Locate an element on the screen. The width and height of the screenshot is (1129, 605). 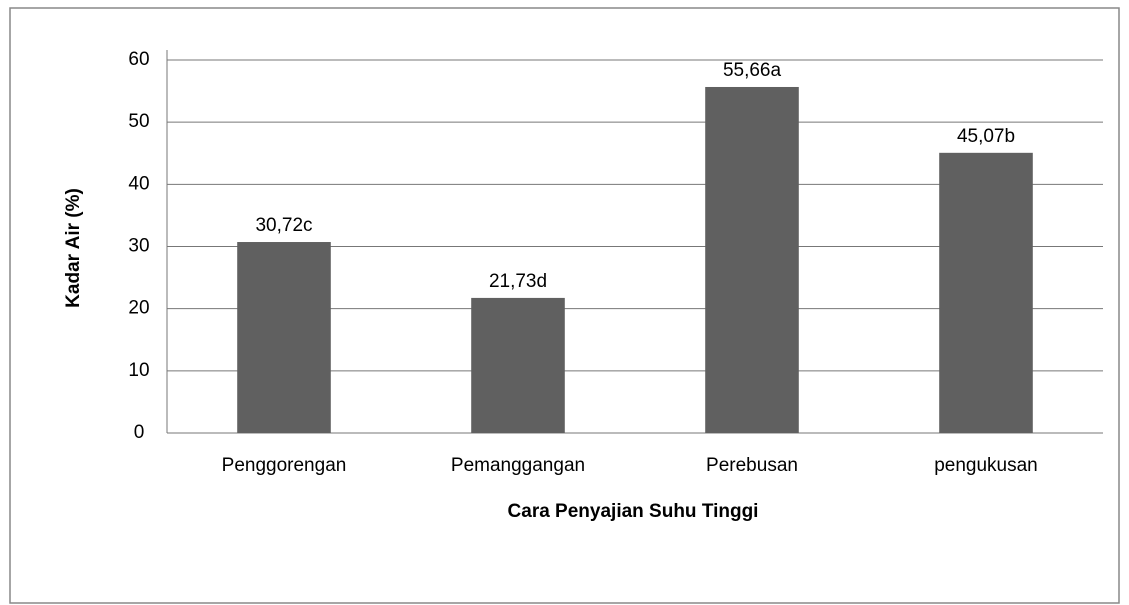
x-tick-label: Perebusan is located at coordinates (752, 465).